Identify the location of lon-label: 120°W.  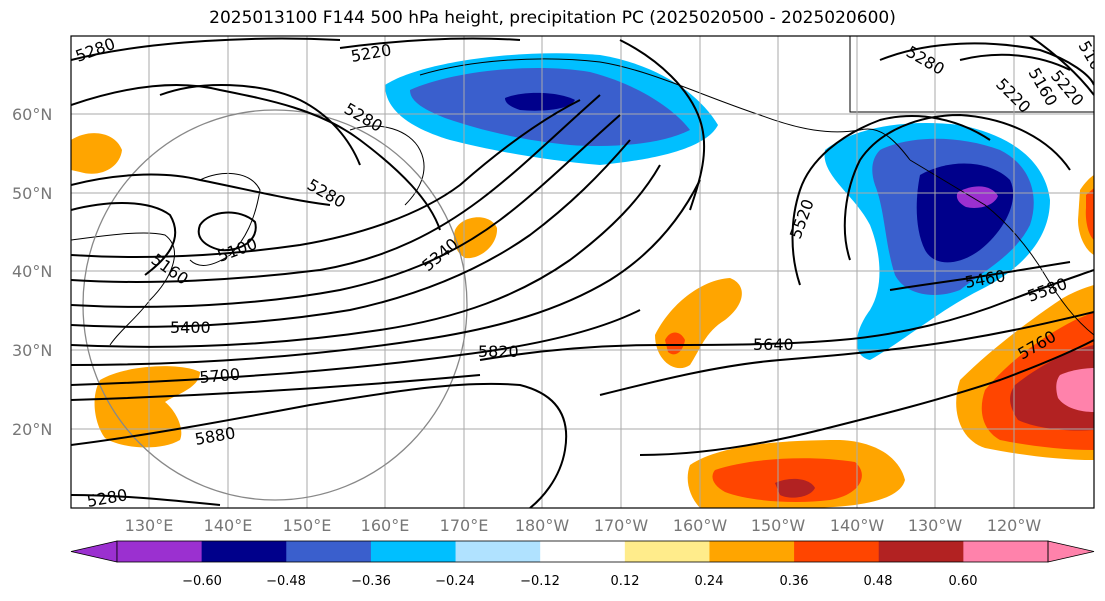
(1014, 525).